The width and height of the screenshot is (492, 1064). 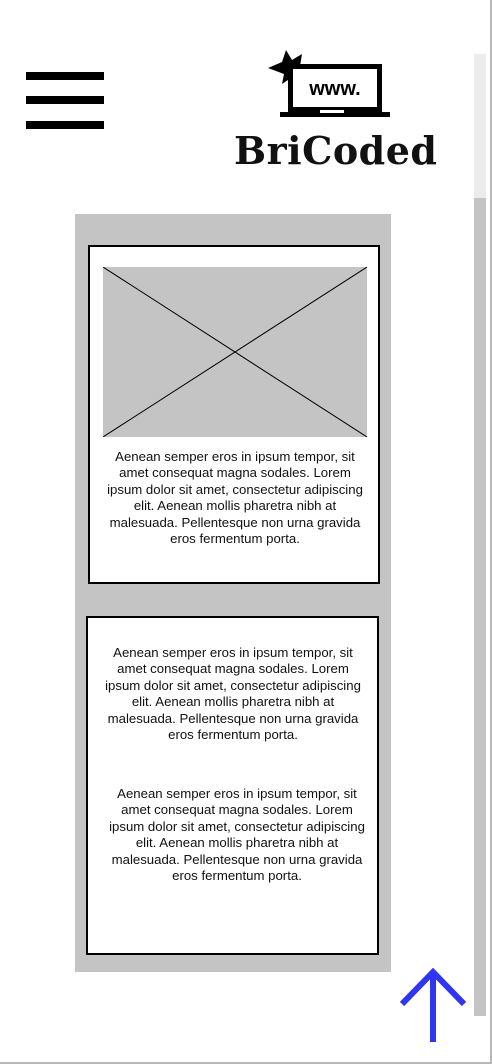 What do you see at coordinates (235, 352) in the screenshot?
I see `image-placeholder-icon` at bounding box center [235, 352].